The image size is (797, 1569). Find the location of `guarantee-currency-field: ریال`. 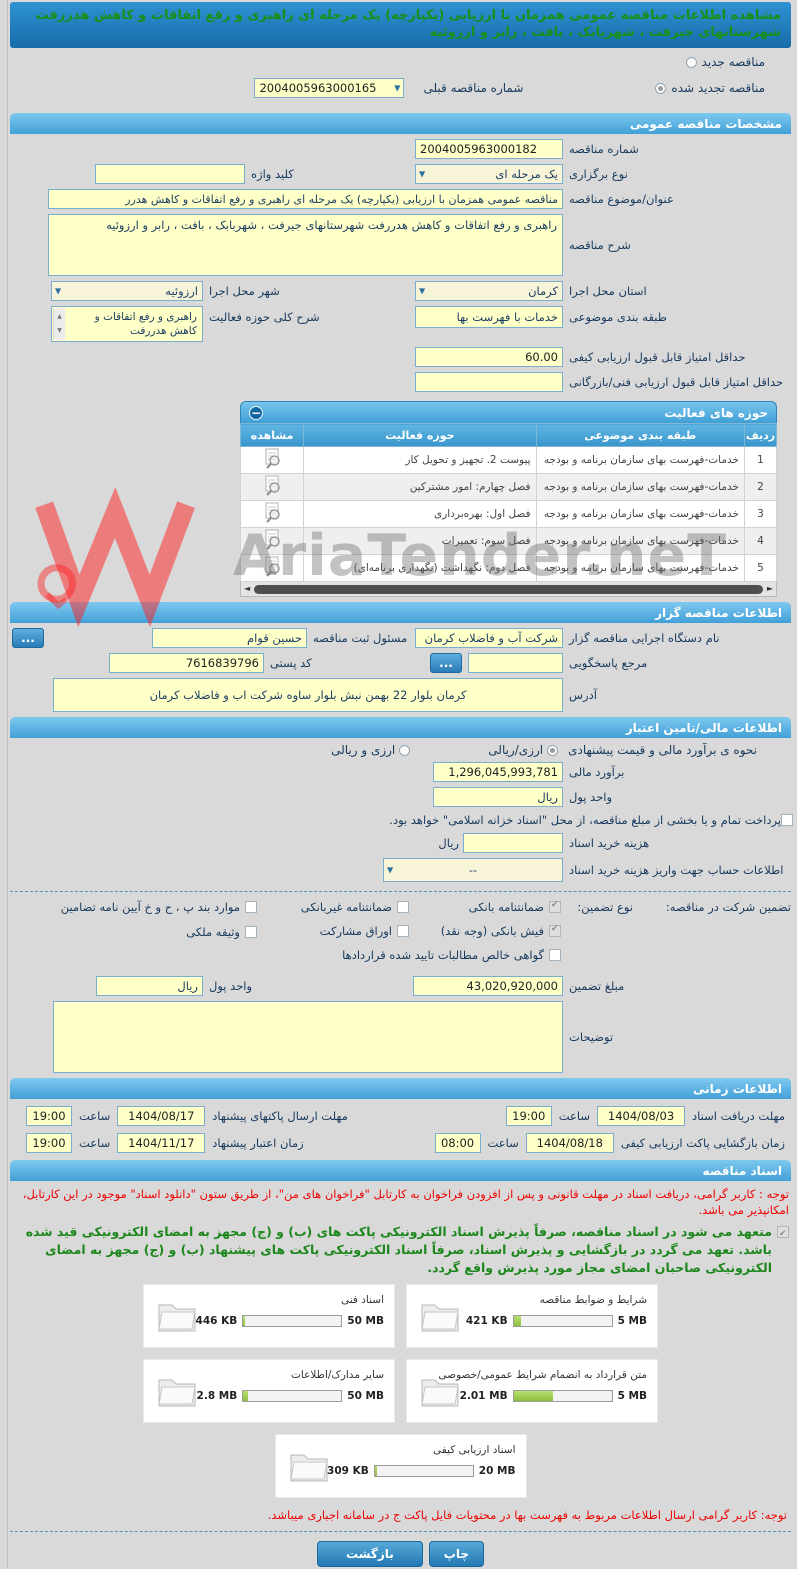

guarantee-currency-field: ریال is located at coordinates (149, 986).